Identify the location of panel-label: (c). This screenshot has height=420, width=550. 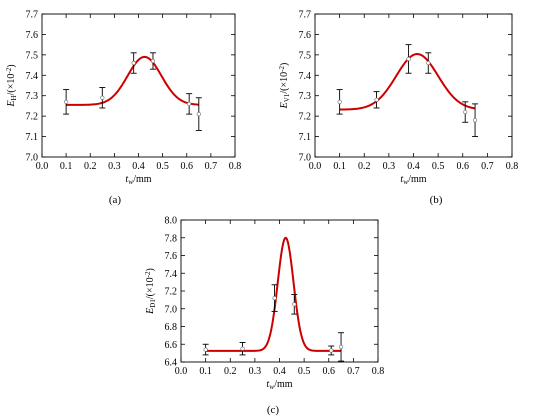
(273, 410).